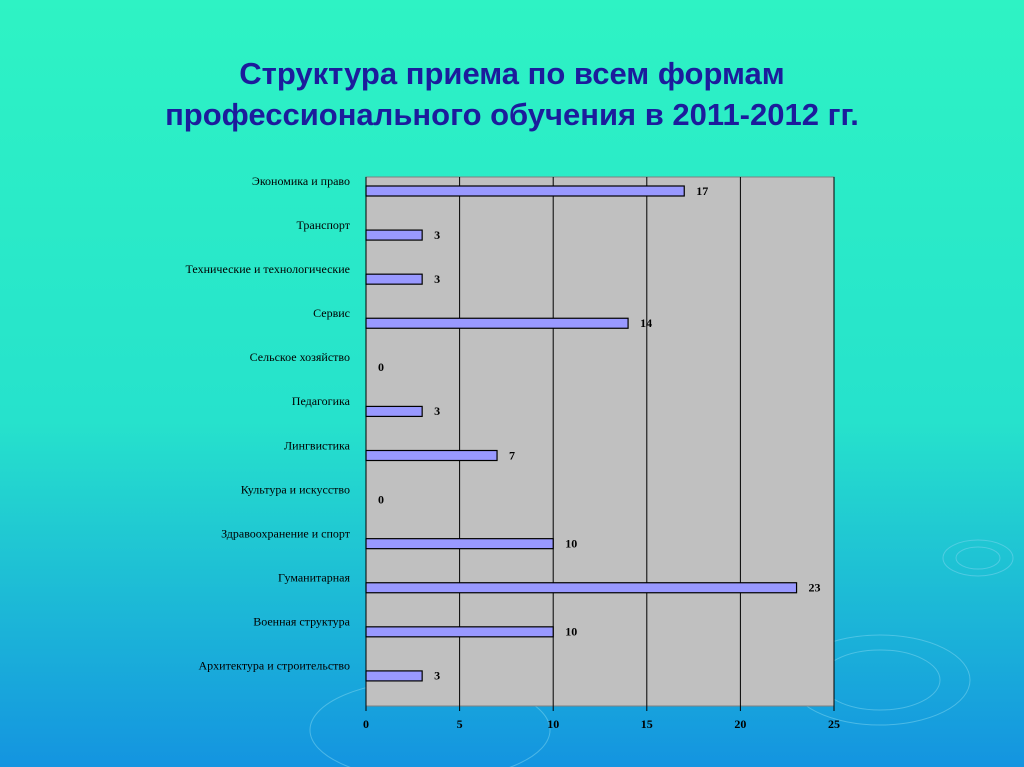  I want to click on y-tick-label: Гуманитарная, so click(314, 578).